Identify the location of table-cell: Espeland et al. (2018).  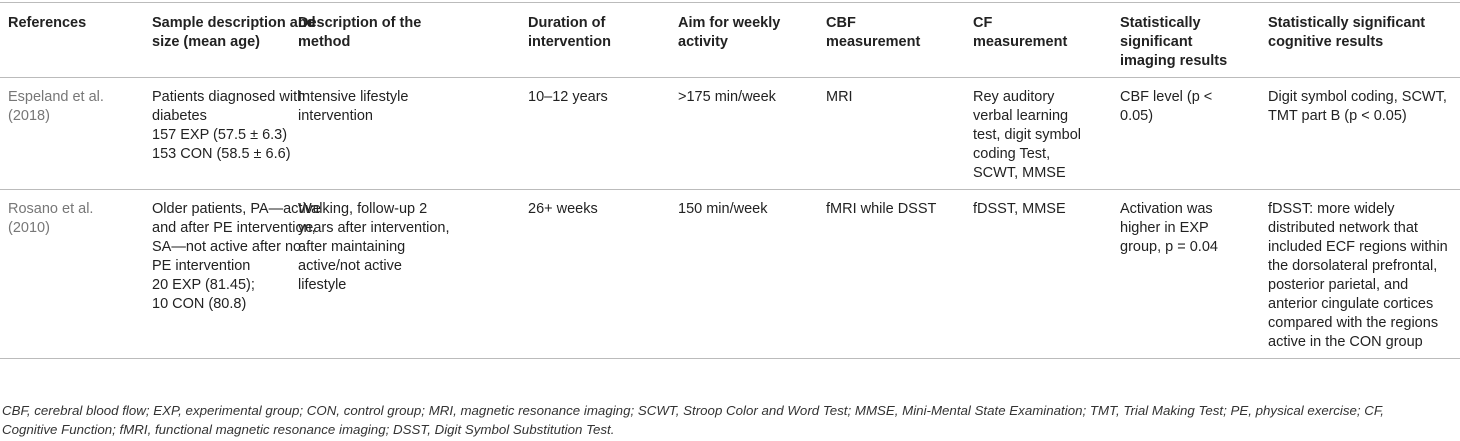
(72, 133).